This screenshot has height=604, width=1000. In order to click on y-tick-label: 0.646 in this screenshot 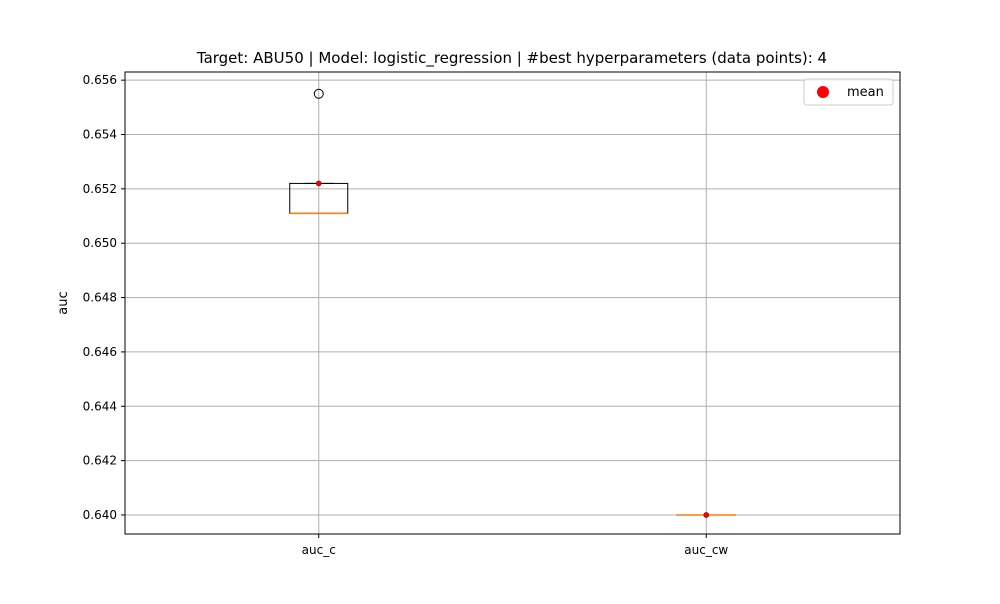, I will do `click(100, 352)`.